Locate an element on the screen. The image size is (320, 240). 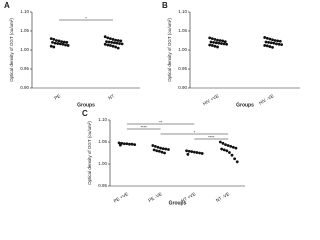
x-tick-label: NT -VE is located at coordinates (222, 197).